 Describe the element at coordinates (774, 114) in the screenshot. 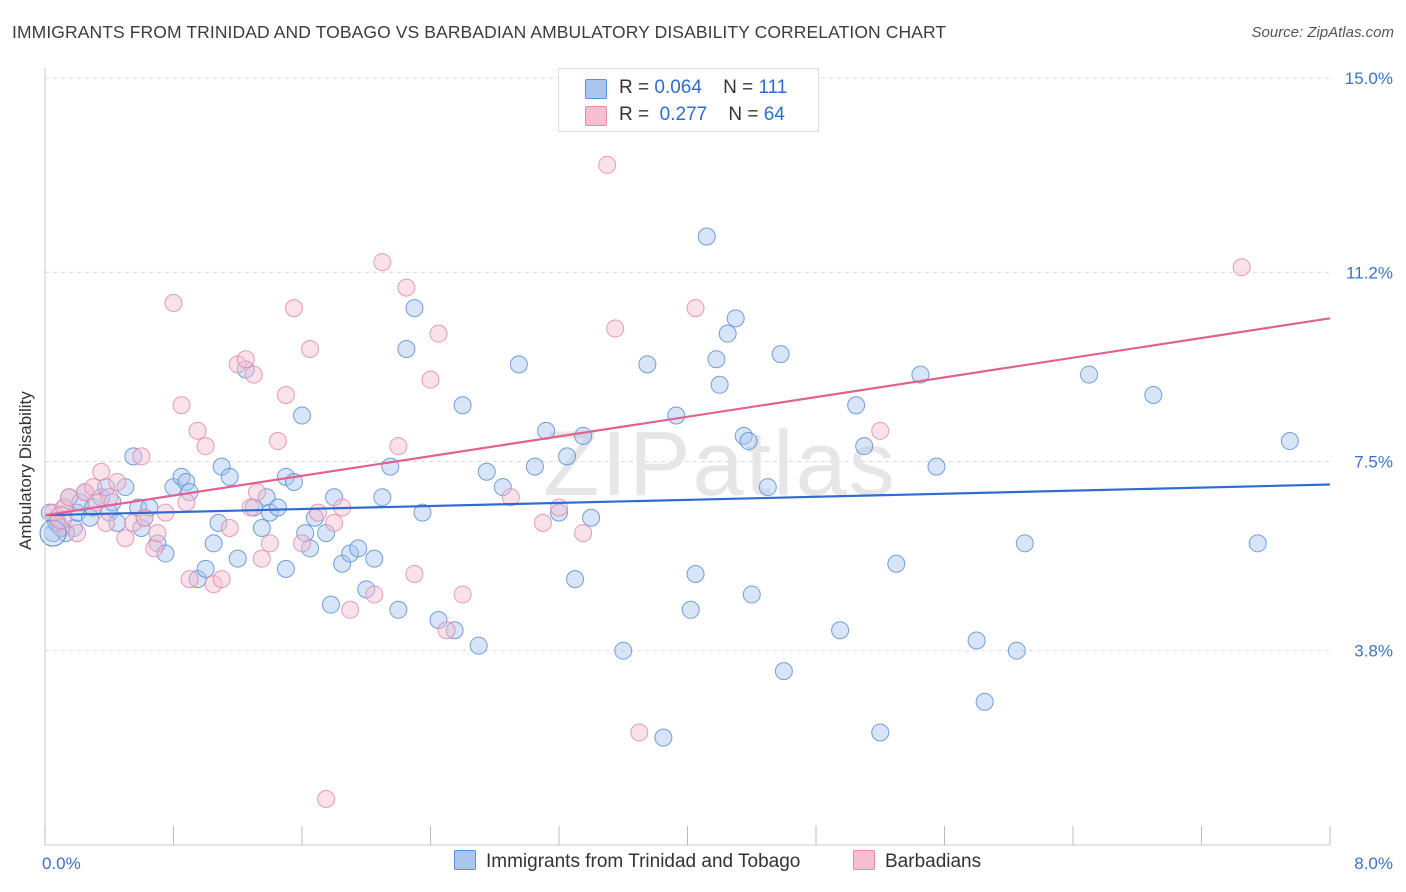

I see `legend-n-value: 64` at that location.